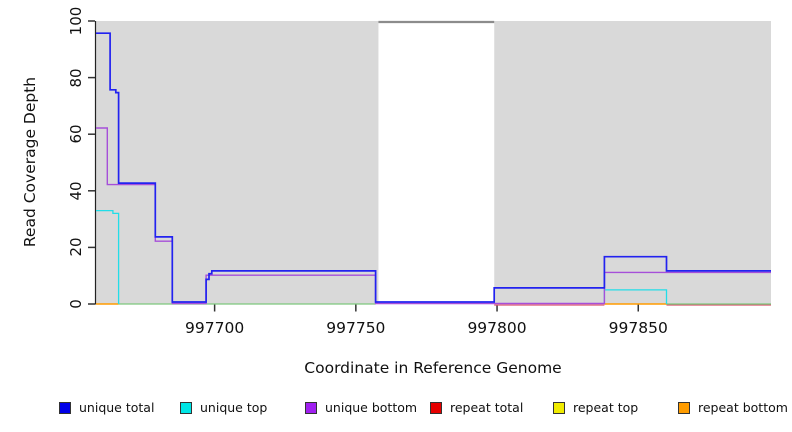  I want to click on legend-label: unique total, so click(117, 407).